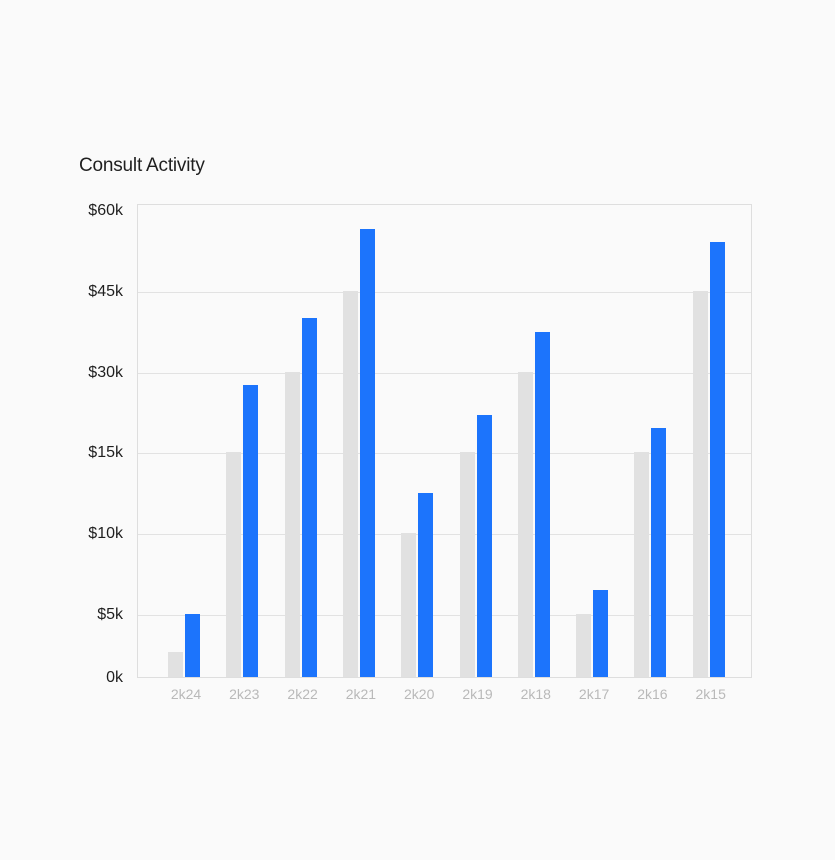 The width and height of the screenshot is (835, 860). I want to click on bar-prior-2k16, so click(642, 564).